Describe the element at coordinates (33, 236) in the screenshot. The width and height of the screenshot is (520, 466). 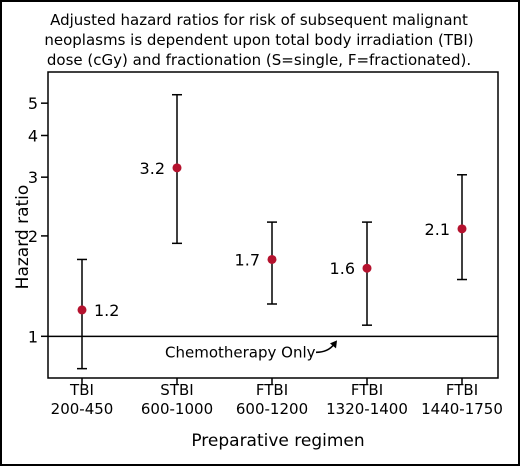
I see `y-tick-label: 2` at that location.